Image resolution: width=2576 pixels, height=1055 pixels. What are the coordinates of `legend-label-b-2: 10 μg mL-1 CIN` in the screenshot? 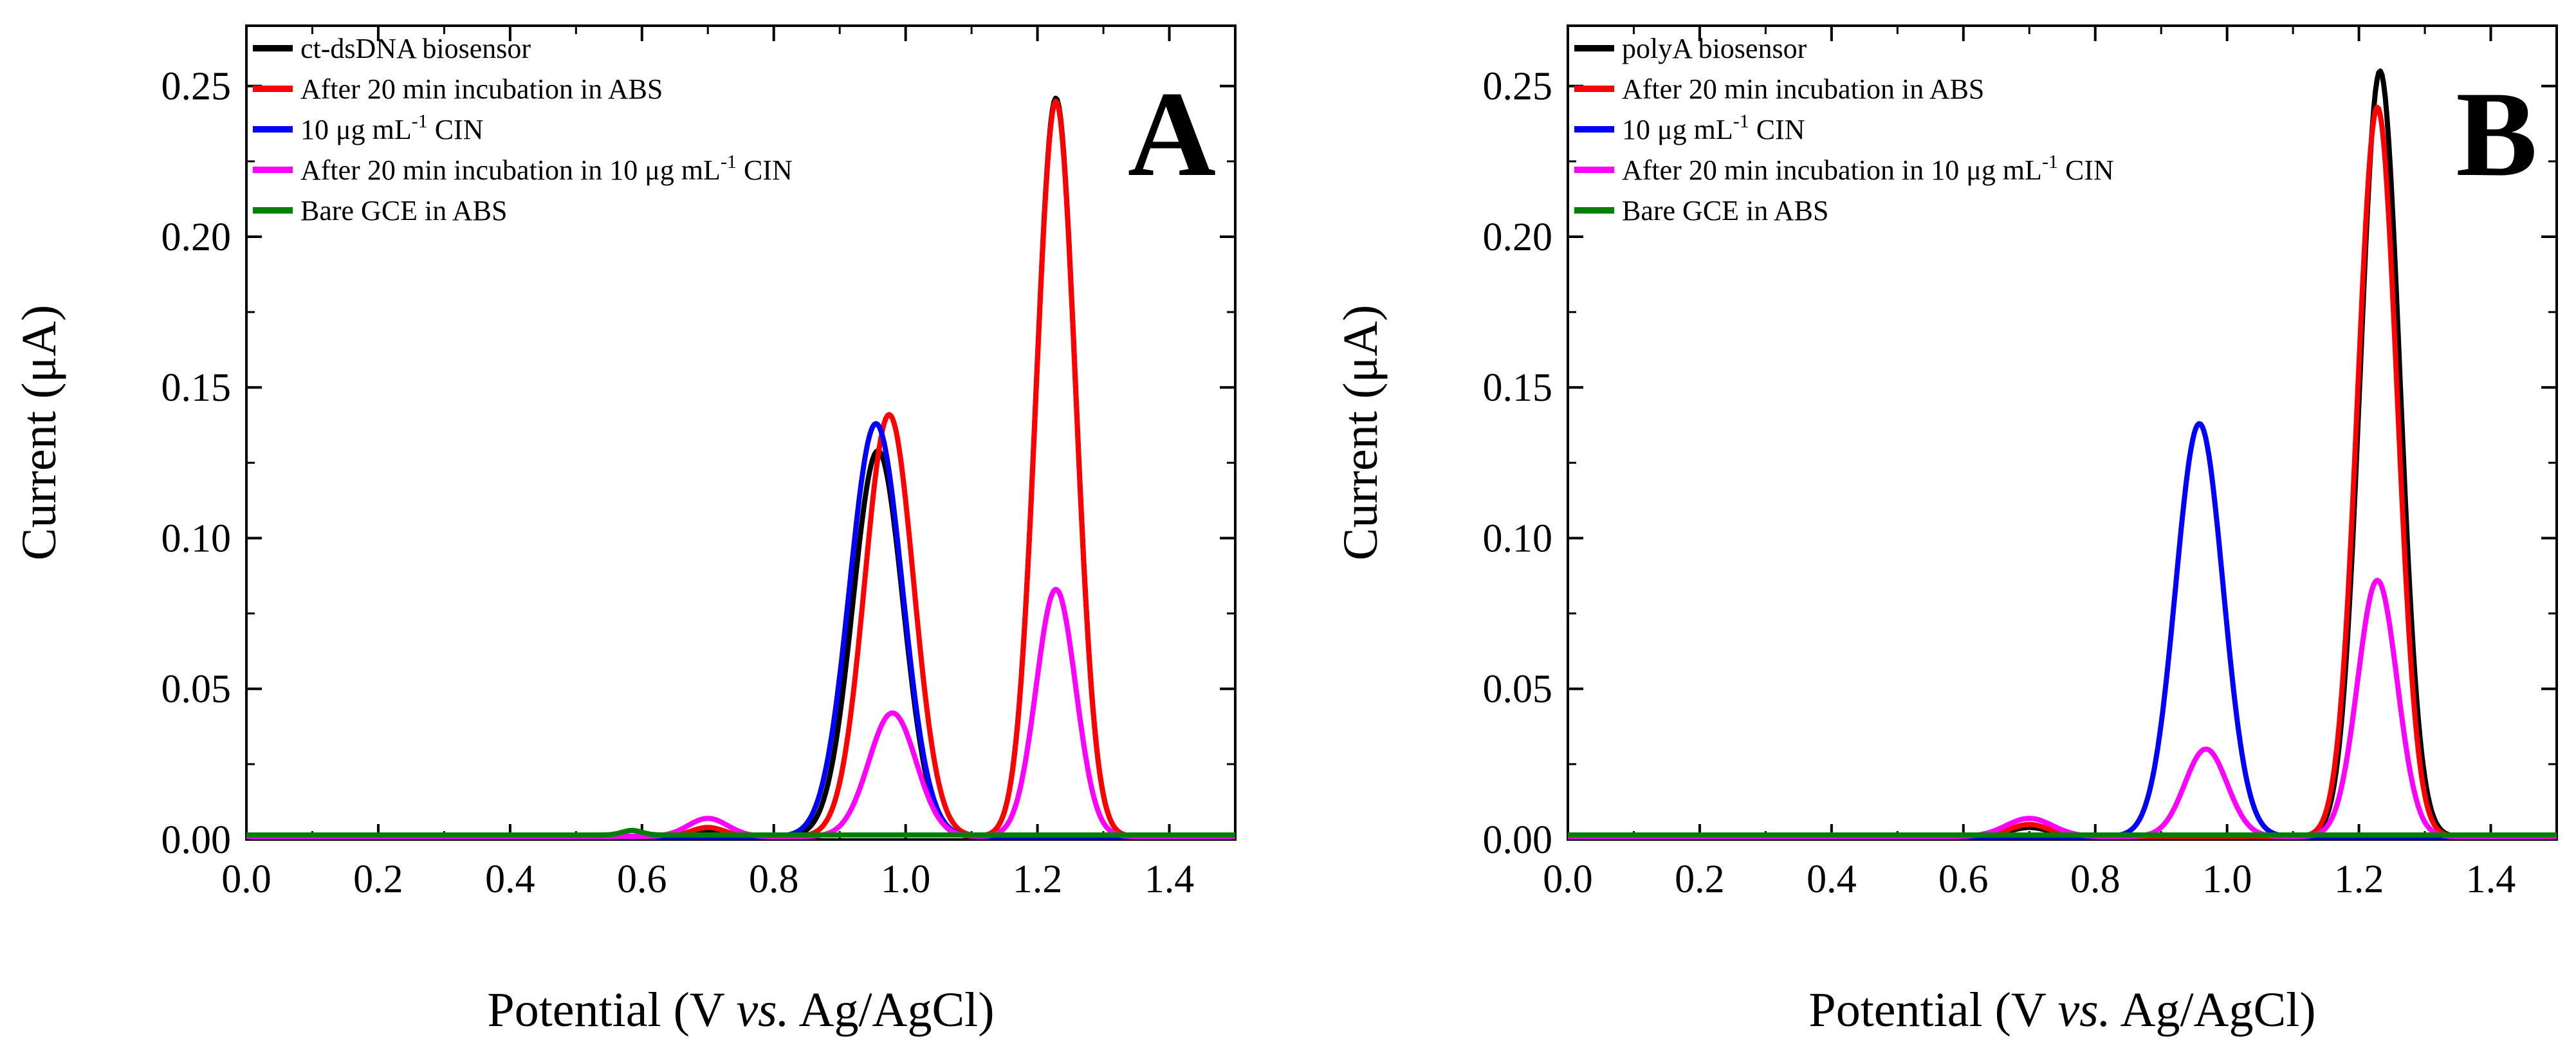 It's located at (1713, 128).